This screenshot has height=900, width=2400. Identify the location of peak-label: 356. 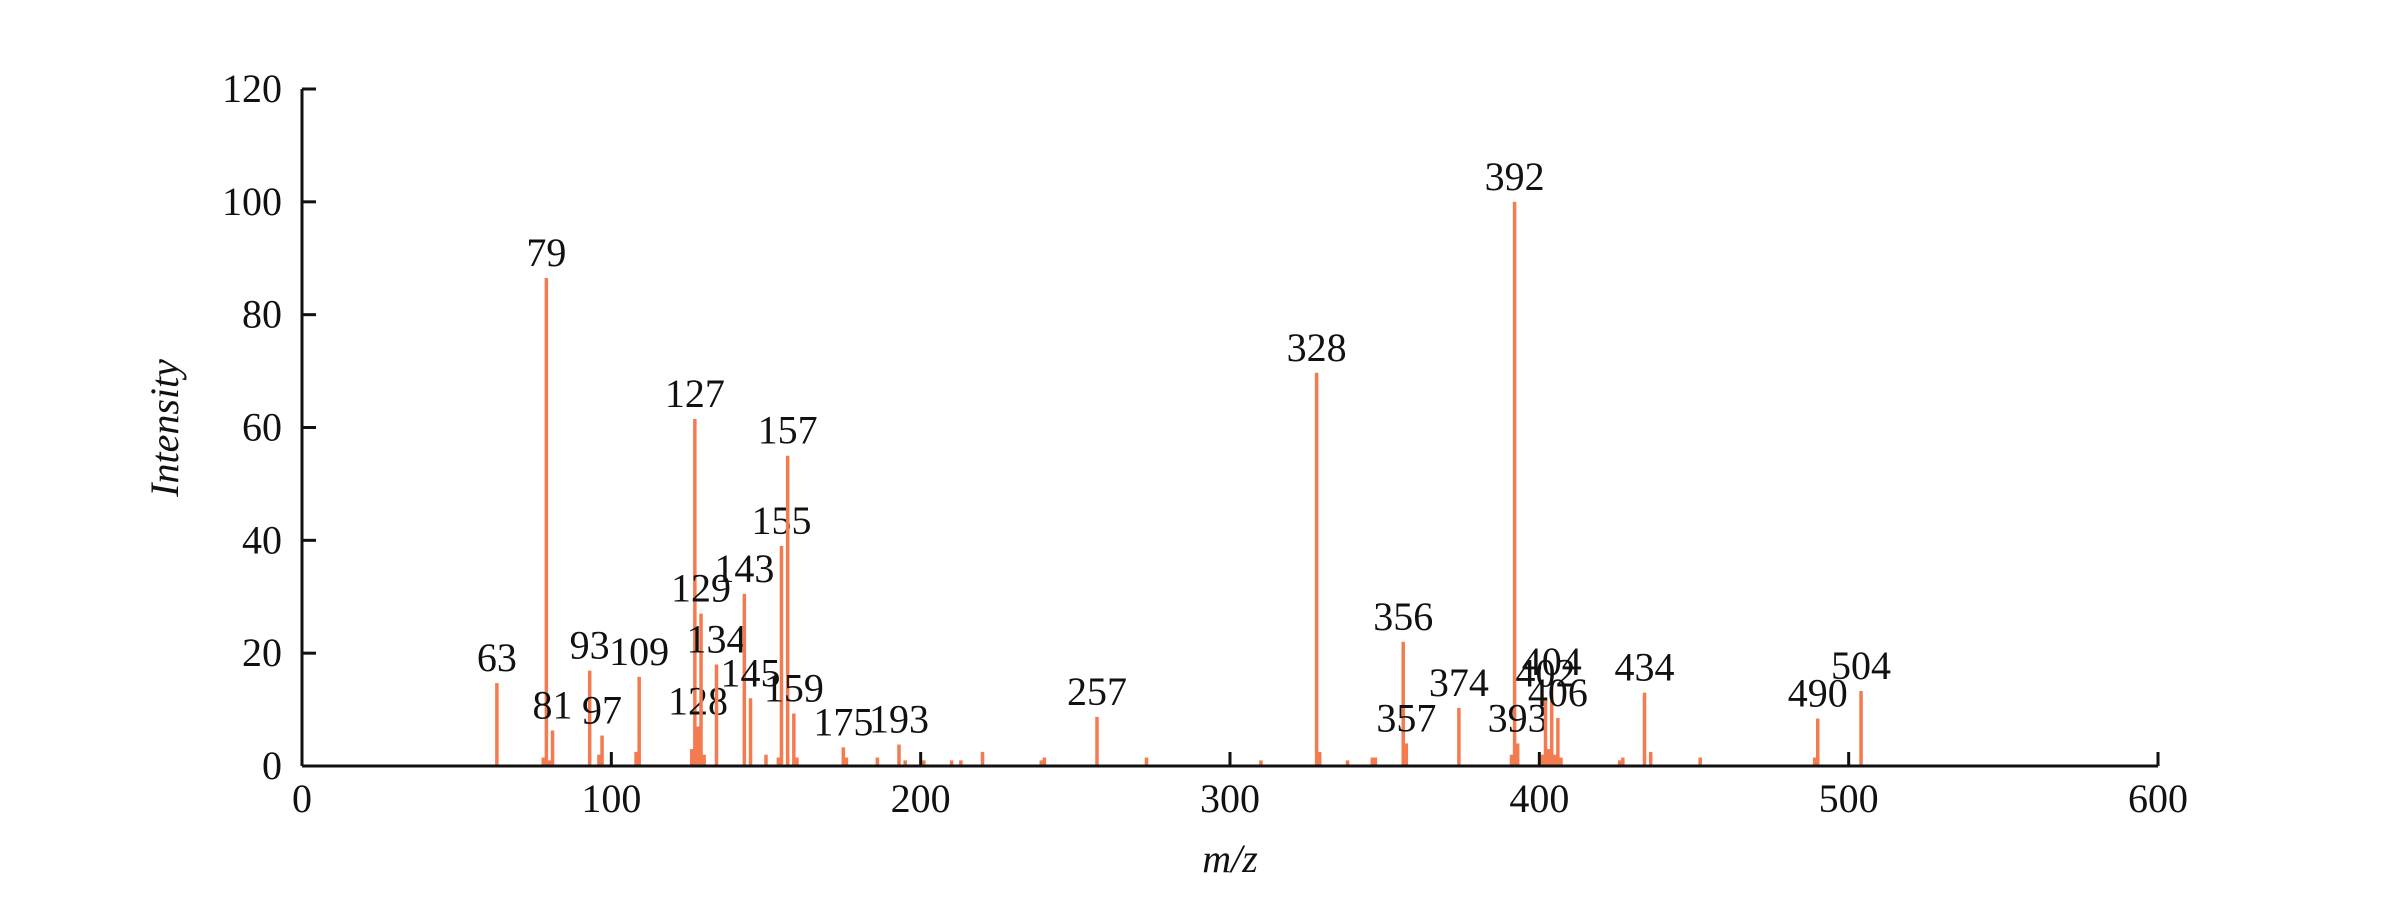
(1403, 616).